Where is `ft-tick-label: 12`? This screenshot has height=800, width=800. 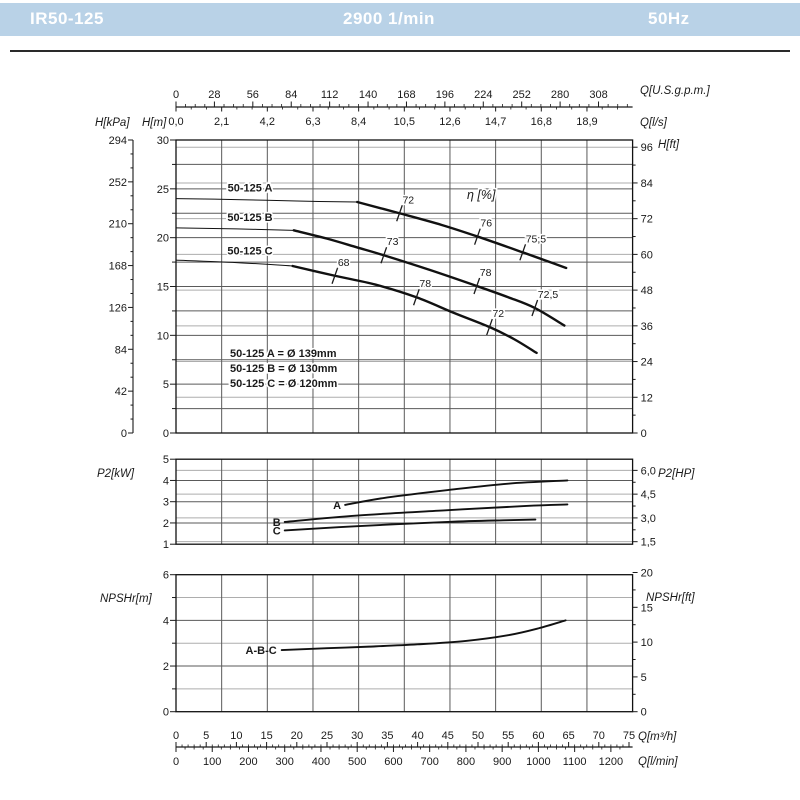 ft-tick-label: 12 is located at coordinates (647, 398).